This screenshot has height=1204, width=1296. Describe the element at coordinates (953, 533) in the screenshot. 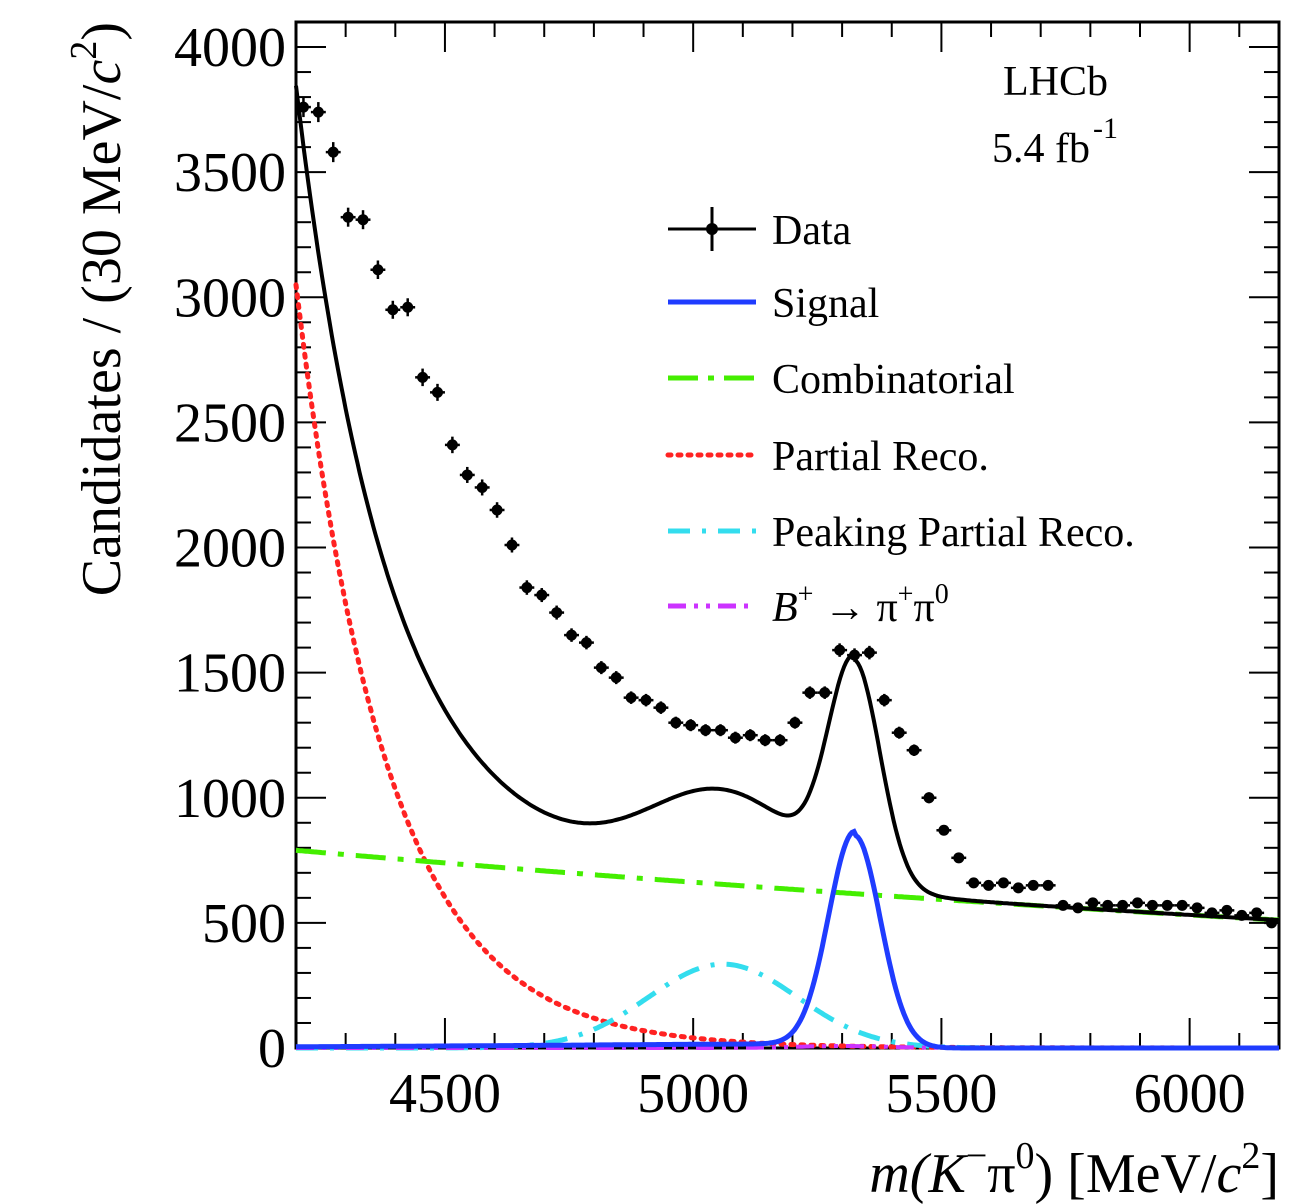

I see `legend-label-peaking-partial-reco: Peaking Partial Reco.` at that location.